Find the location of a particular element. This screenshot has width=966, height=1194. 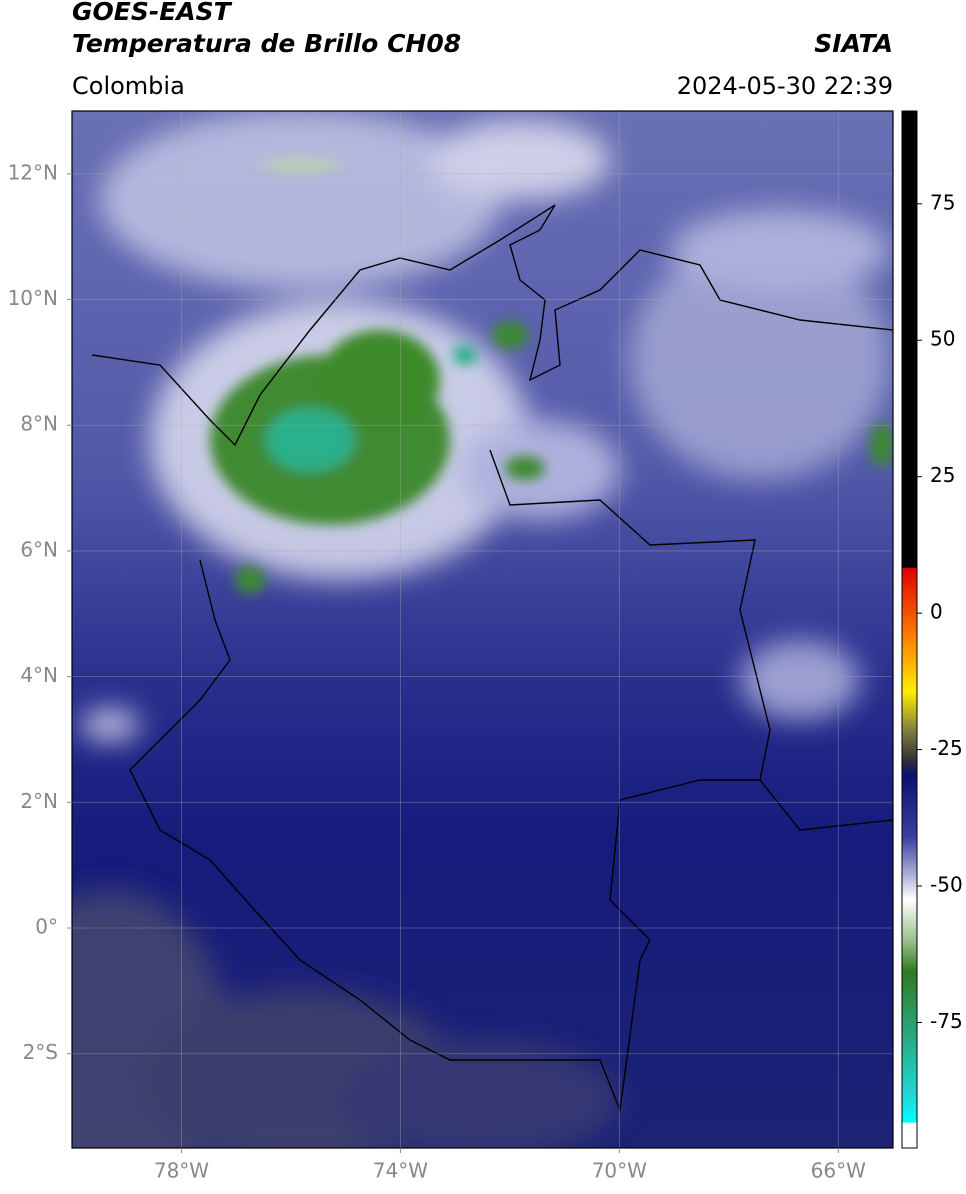

colorbar-tick-label: -25 is located at coordinates (946, 748).